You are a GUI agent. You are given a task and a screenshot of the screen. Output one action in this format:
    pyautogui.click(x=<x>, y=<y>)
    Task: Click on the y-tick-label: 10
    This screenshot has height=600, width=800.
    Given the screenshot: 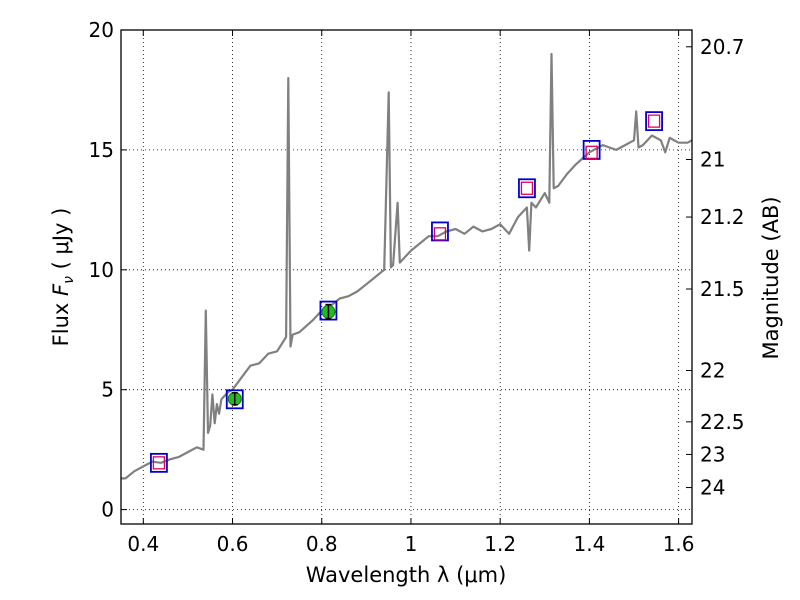 What is the action you would take?
    pyautogui.click(x=101, y=270)
    